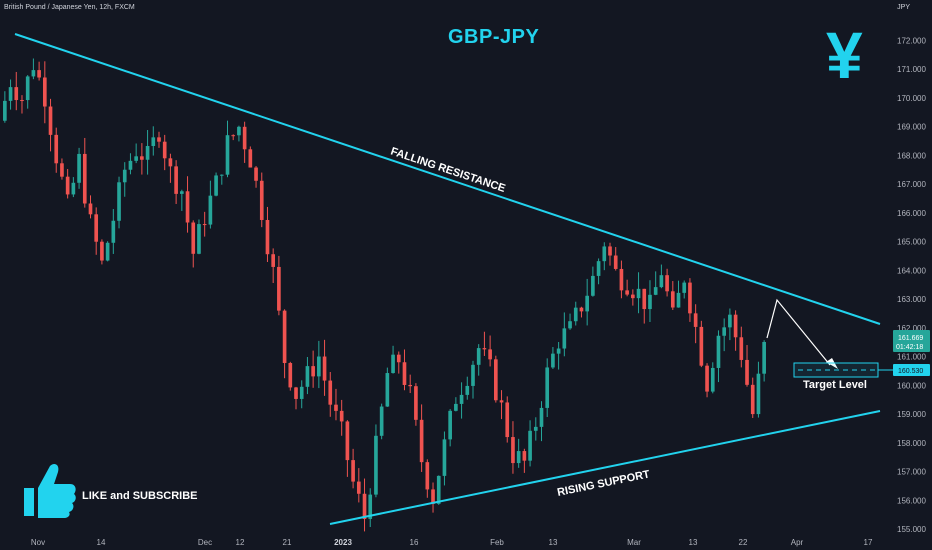 This screenshot has width=932, height=550. I want to click on projection-path, so click(798, 332).